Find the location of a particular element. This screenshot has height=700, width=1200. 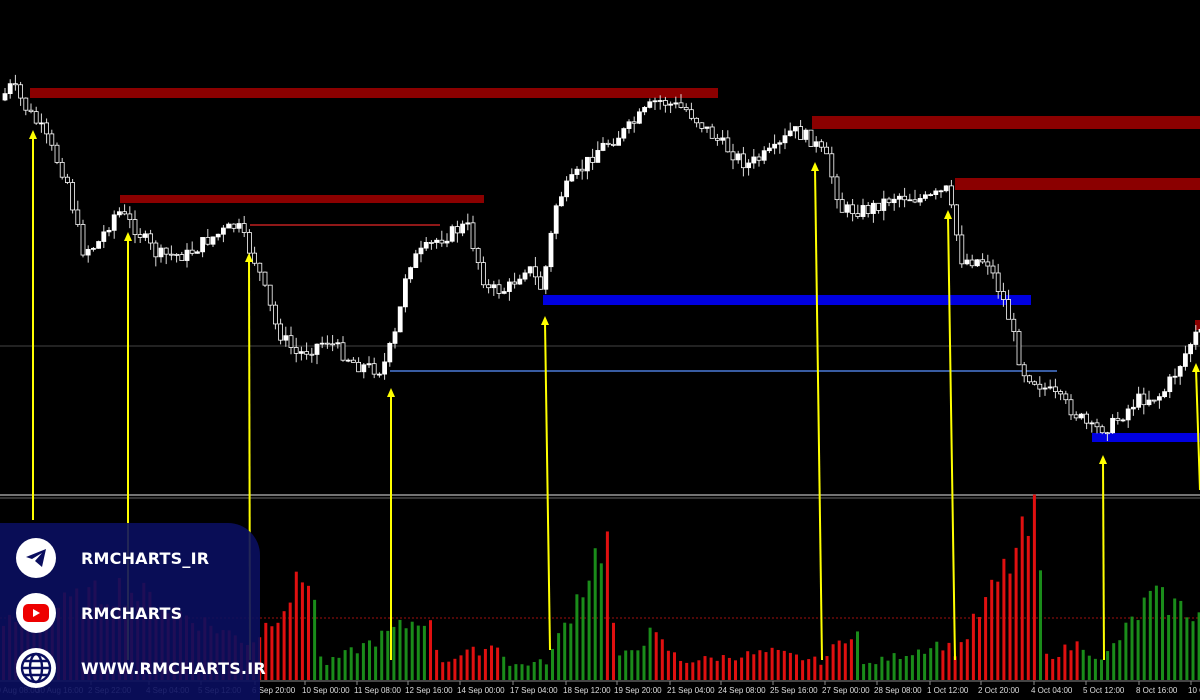

supply-zone is located at coordinates (302, 199).